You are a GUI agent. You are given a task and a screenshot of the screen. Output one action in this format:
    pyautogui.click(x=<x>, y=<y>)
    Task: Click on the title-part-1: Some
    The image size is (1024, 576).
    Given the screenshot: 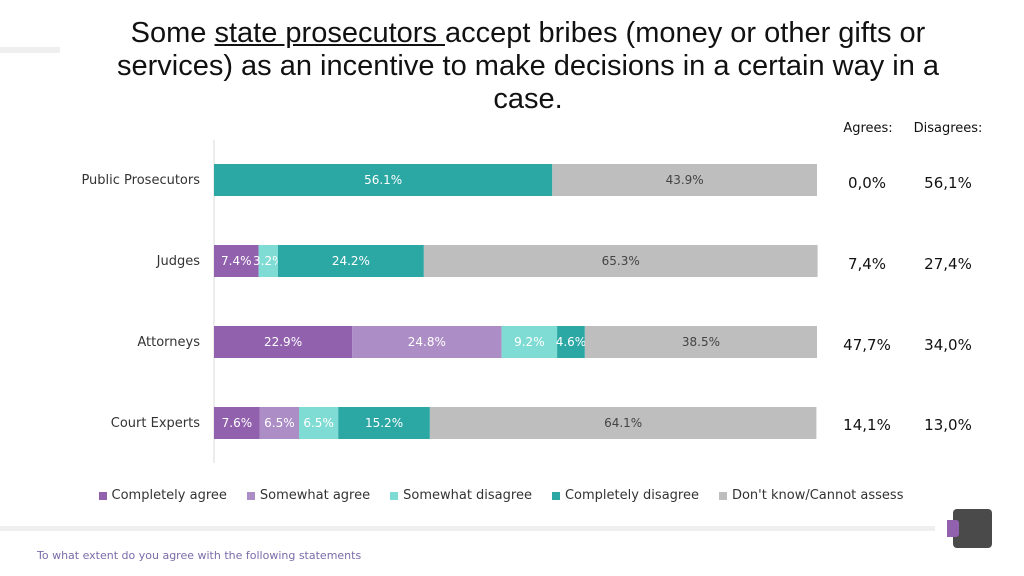 What is the action you would take?
    pyautogui.click(x=172, y=33)
    